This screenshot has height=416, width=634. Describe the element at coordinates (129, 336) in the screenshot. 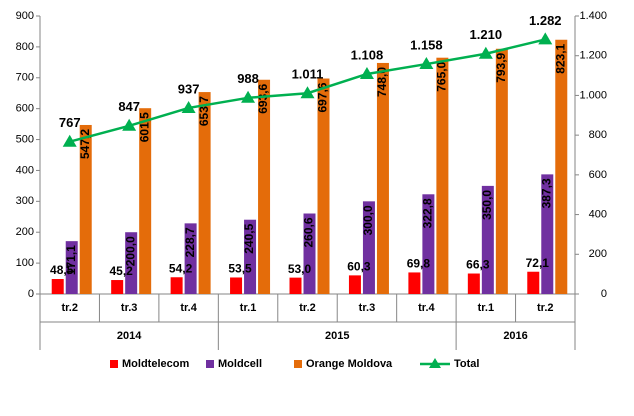

I see `group-label: 2014` at that location.